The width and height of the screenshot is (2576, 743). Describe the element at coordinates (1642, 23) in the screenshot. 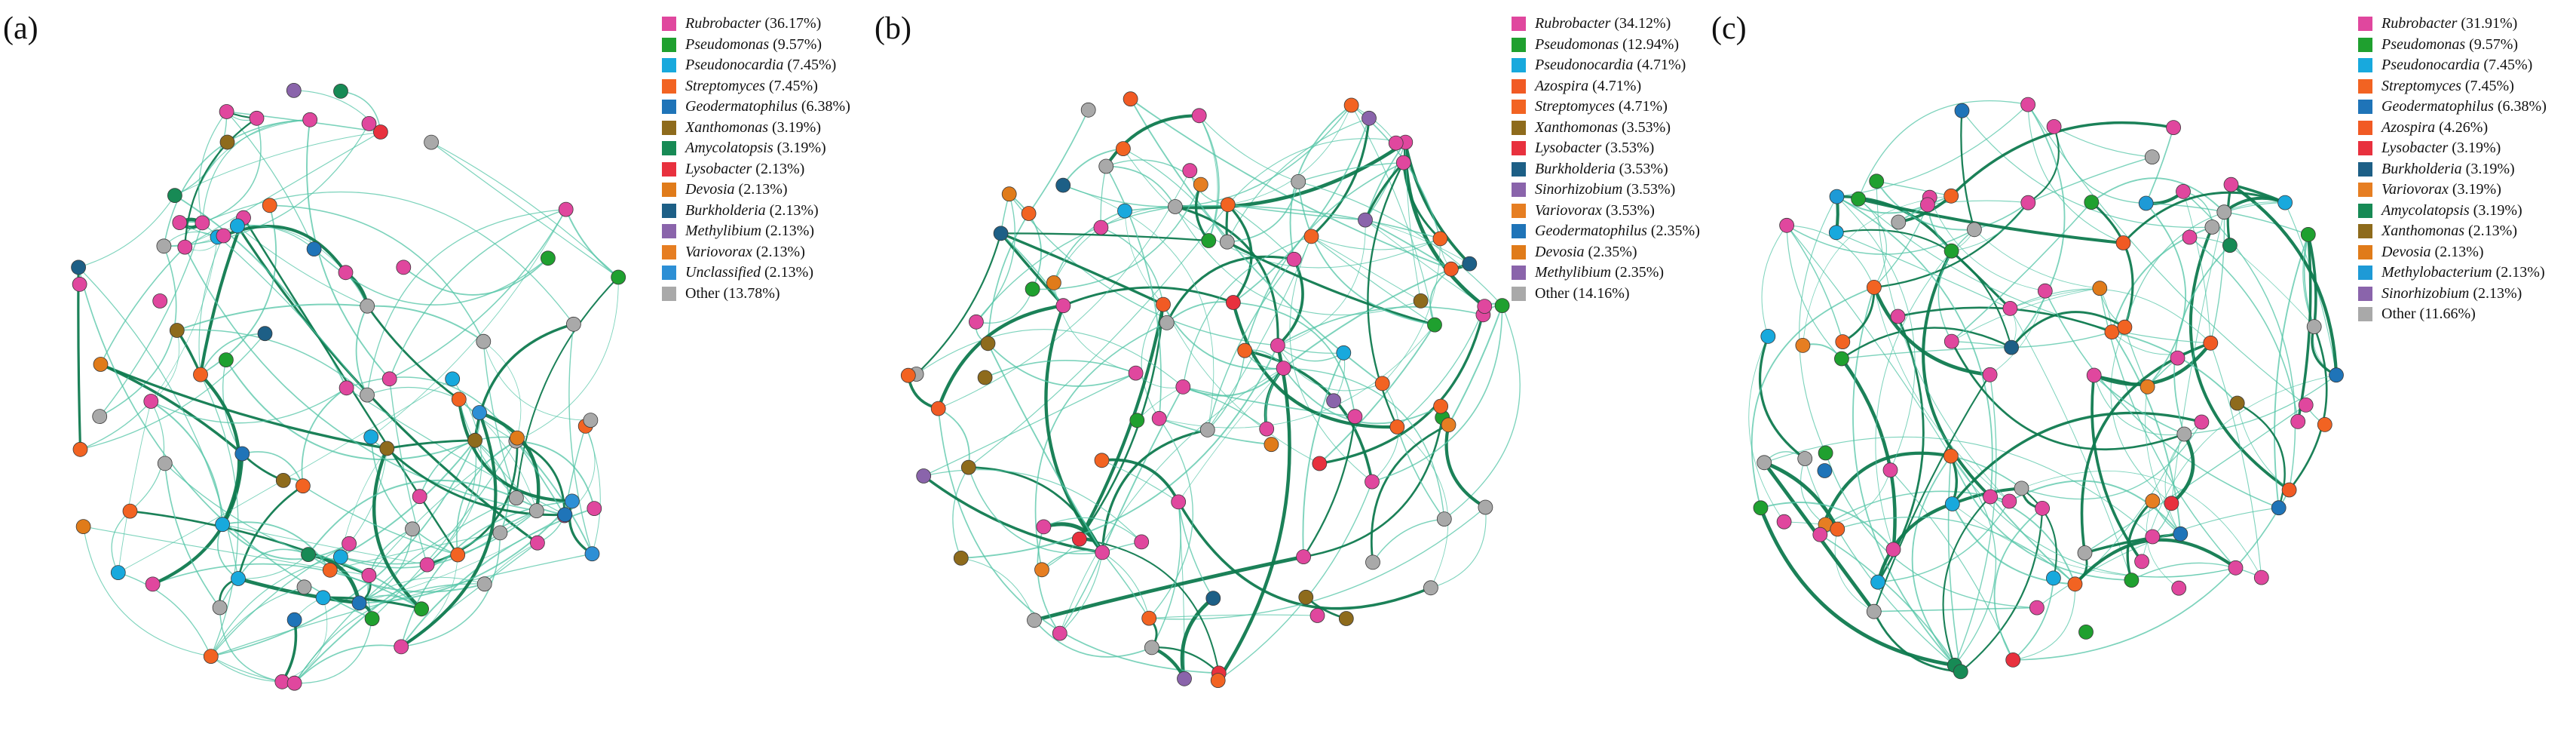

I see `legend-percentage: (34.12%)` at that location.